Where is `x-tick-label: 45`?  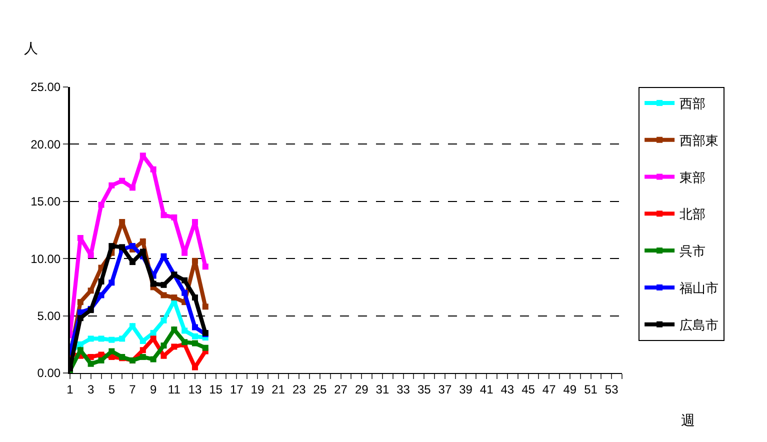 x-tick-label: 45 is located at coordinates (529, 389).